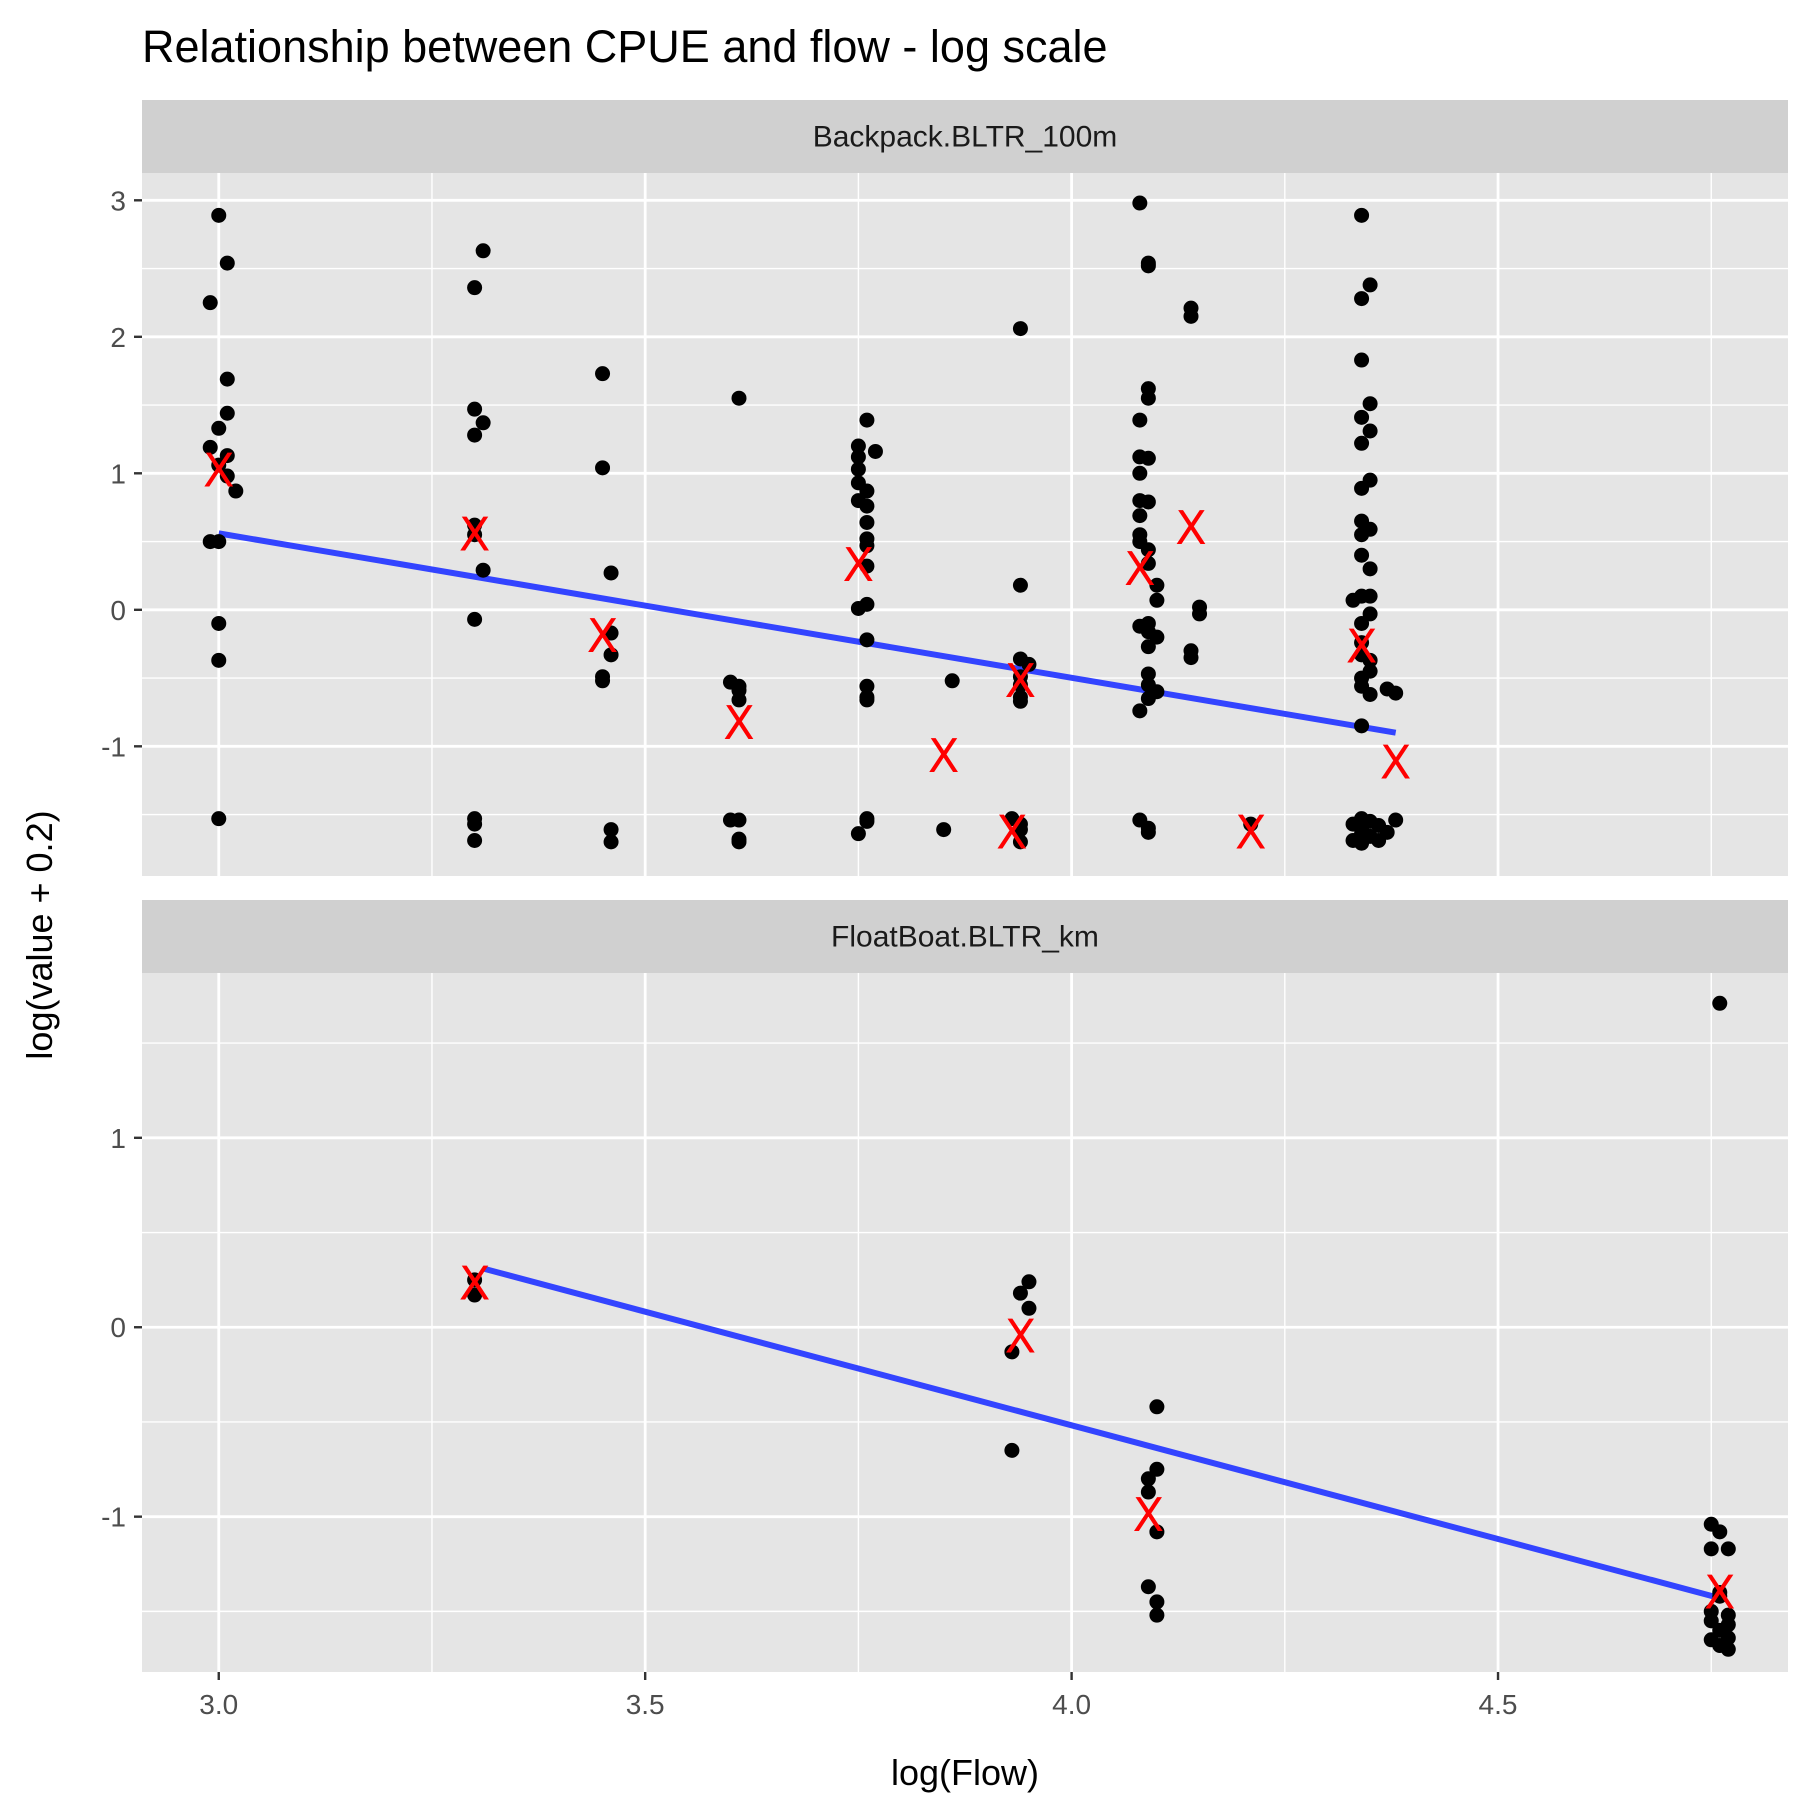 Image resolution: width=1800 pixels, height=1800 pixels. Describe the element at coordinates (965, 937) in the screenshot. I see `facet-strip-label: FloatBoat.BLTR_km` at that location.